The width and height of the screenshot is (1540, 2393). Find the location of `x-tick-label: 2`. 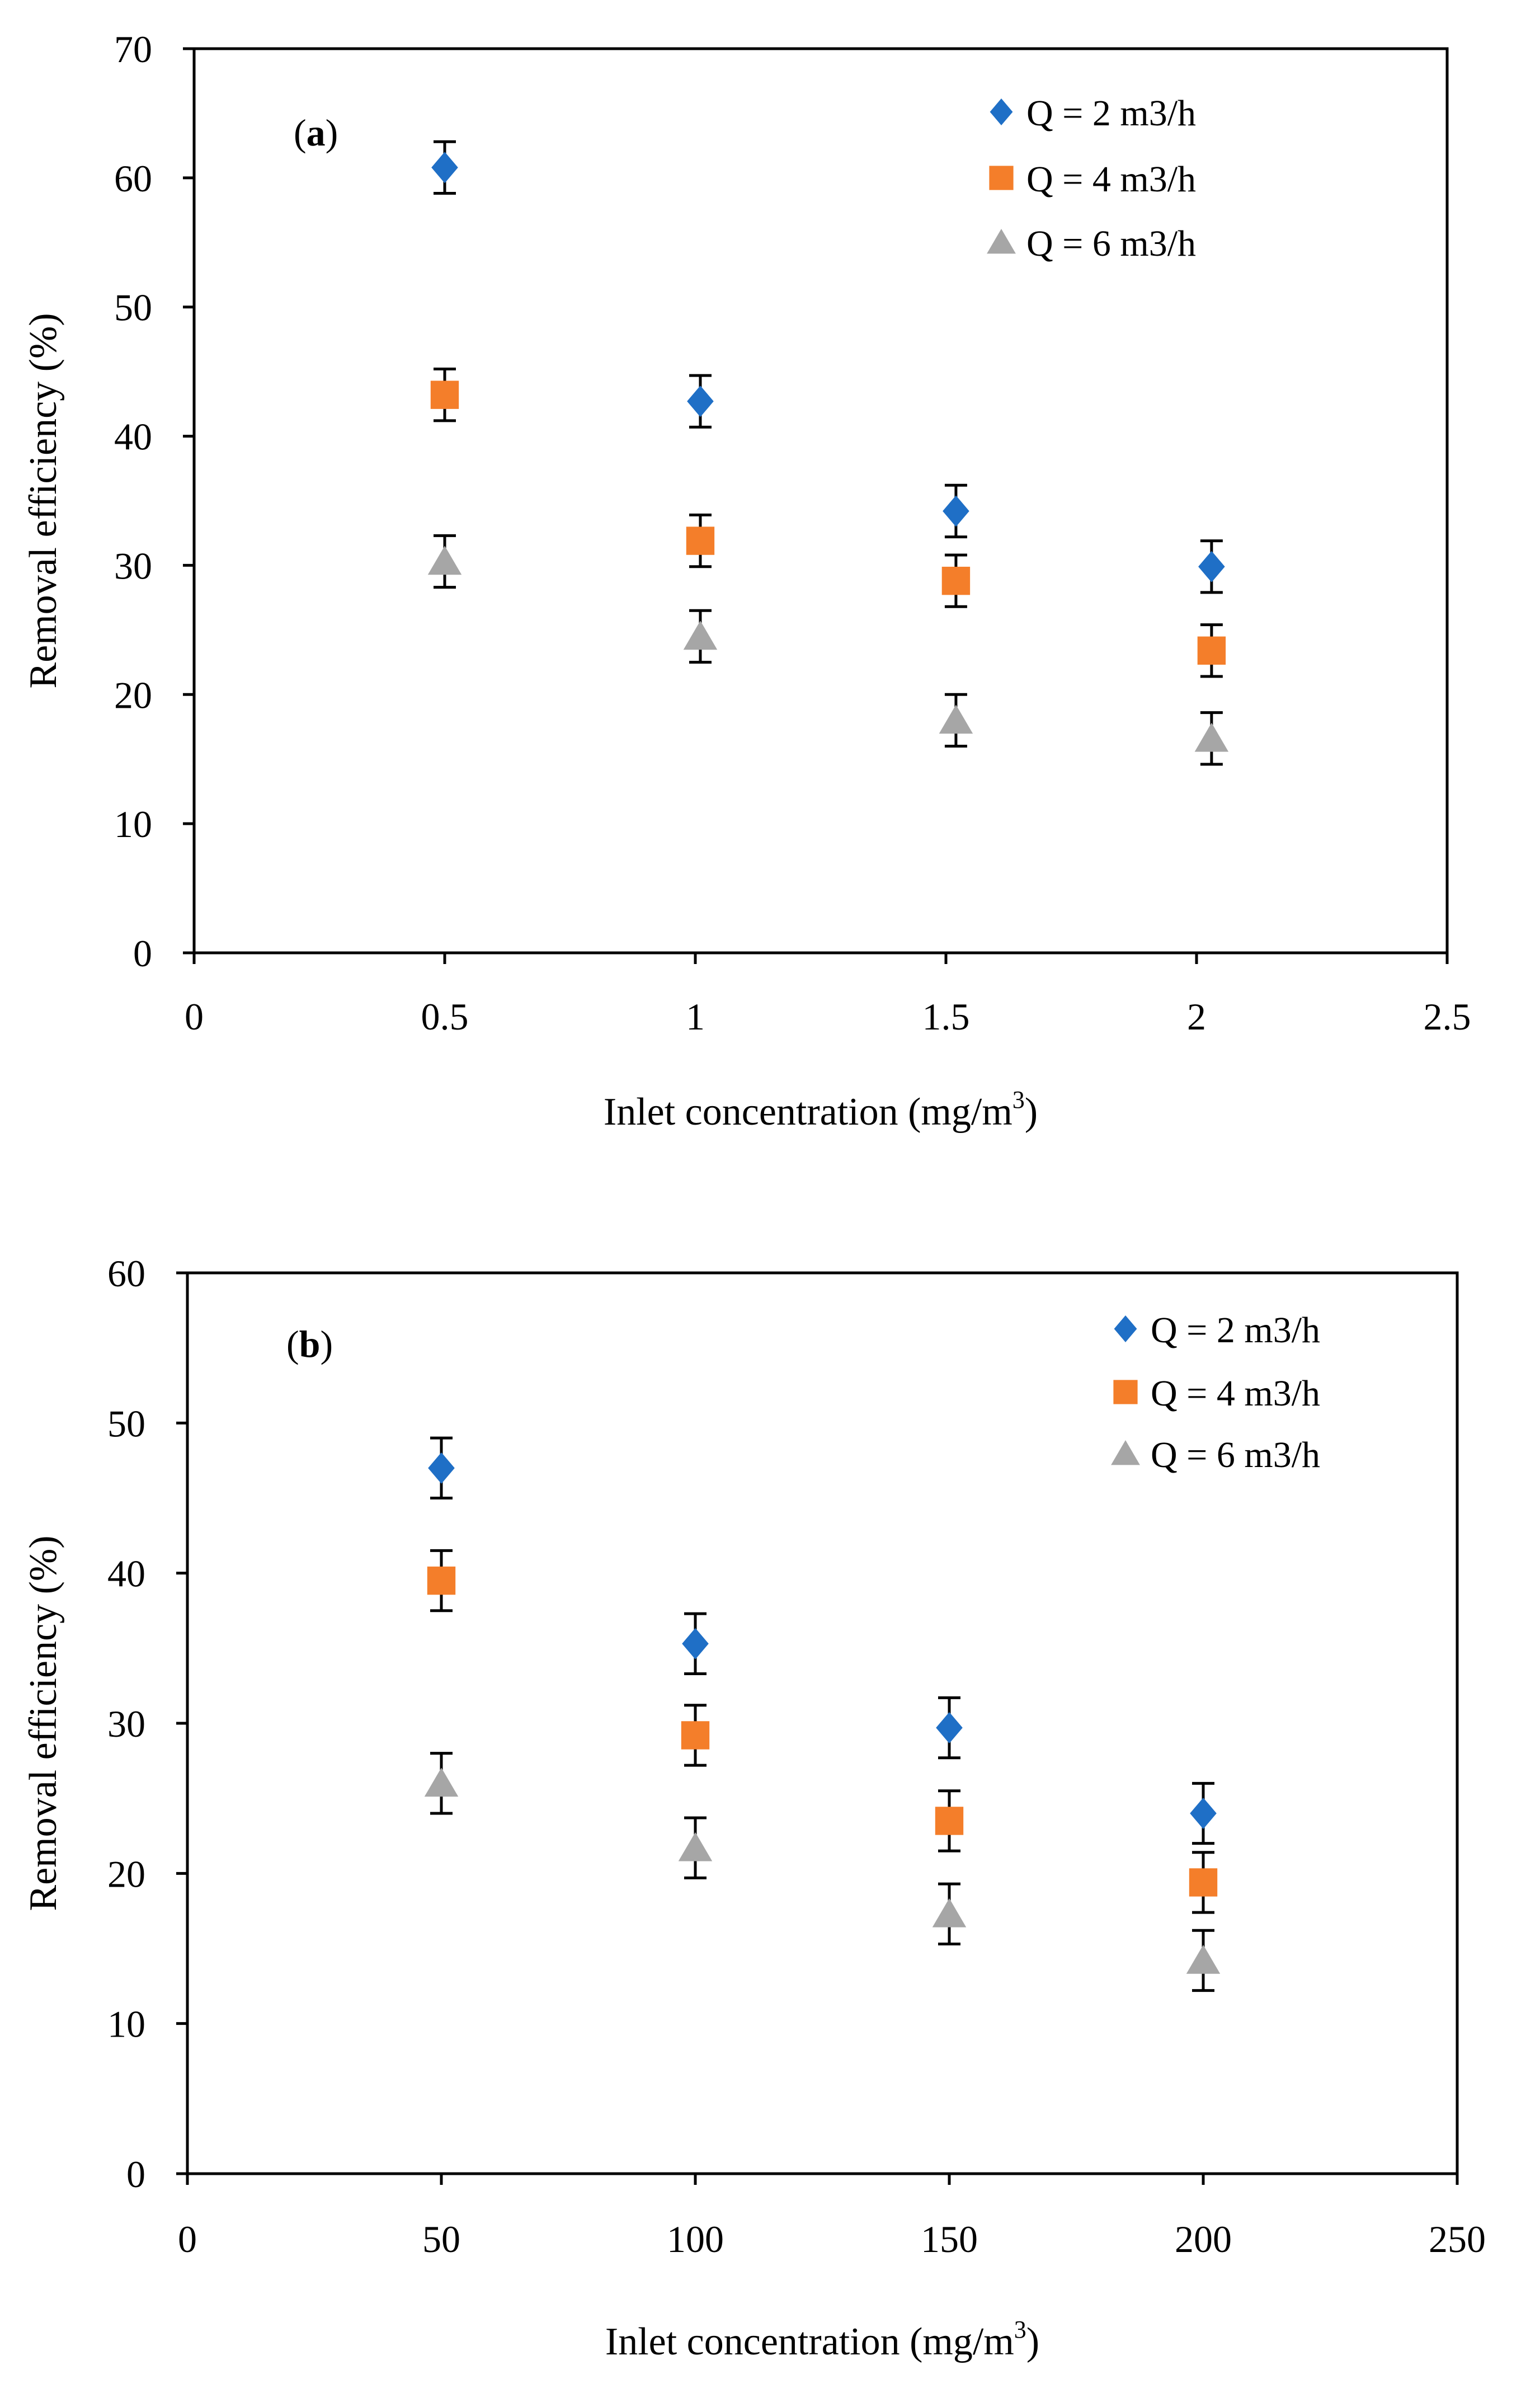

x-tick-label: 2 is located at coordinates (1196, 1016).